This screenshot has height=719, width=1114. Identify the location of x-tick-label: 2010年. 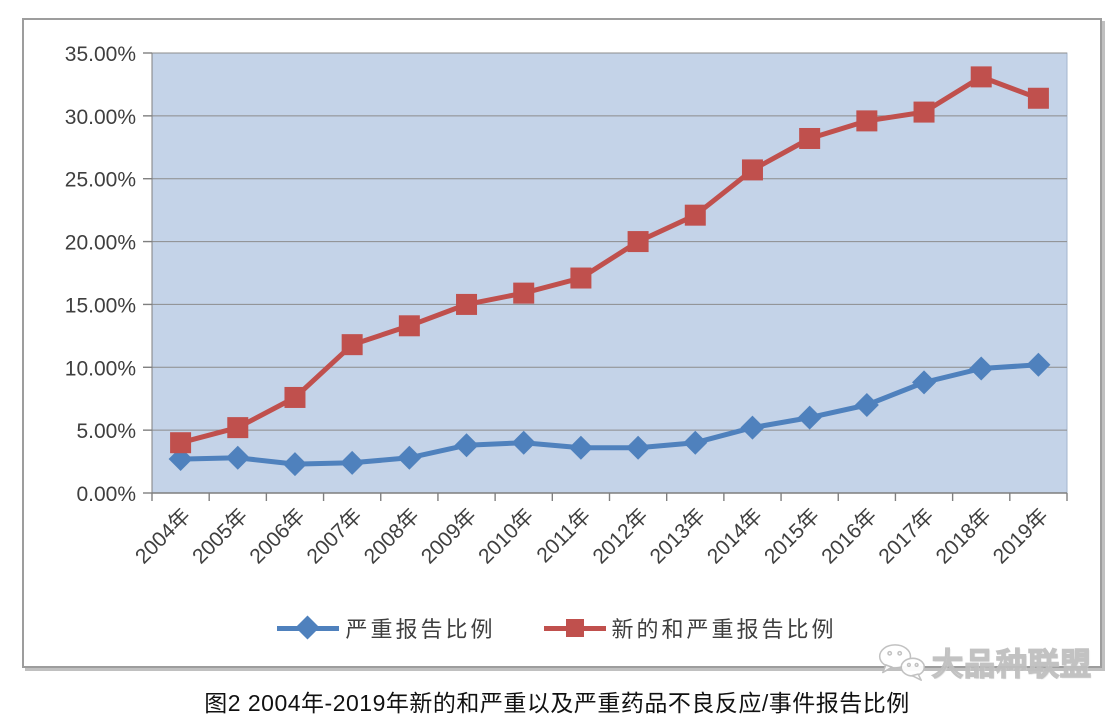
(506, 536).